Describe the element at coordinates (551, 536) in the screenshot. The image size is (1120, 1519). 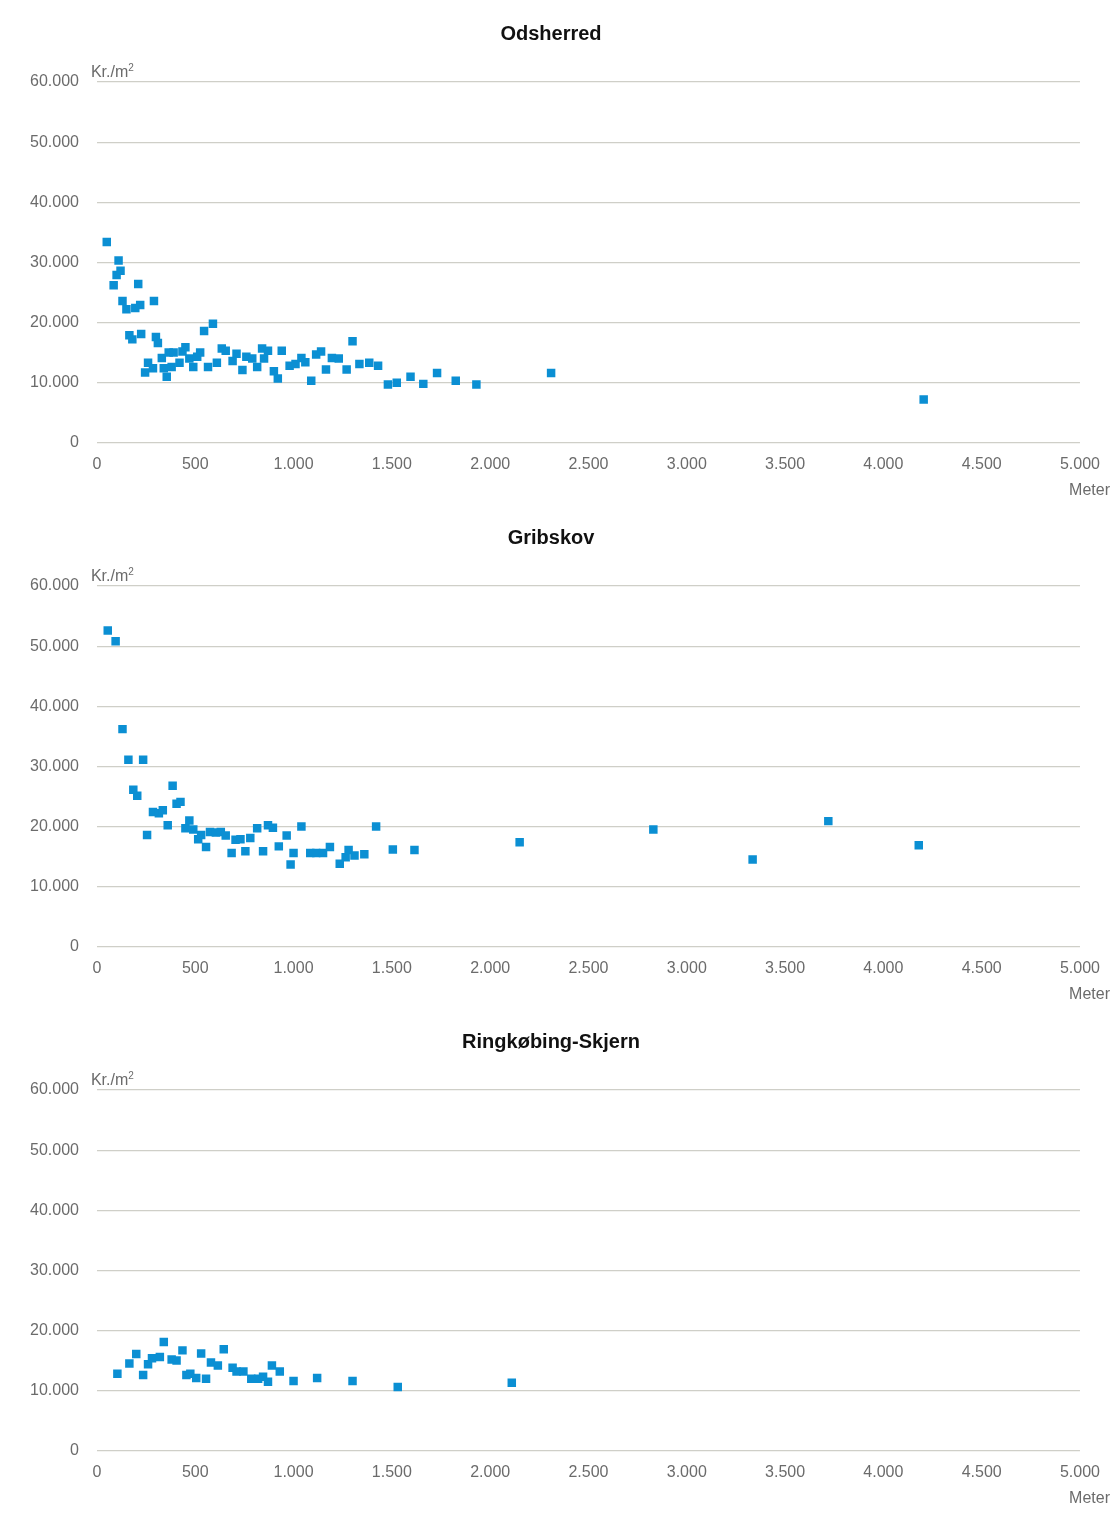
I see `chart-title: Gribskov` at that location.